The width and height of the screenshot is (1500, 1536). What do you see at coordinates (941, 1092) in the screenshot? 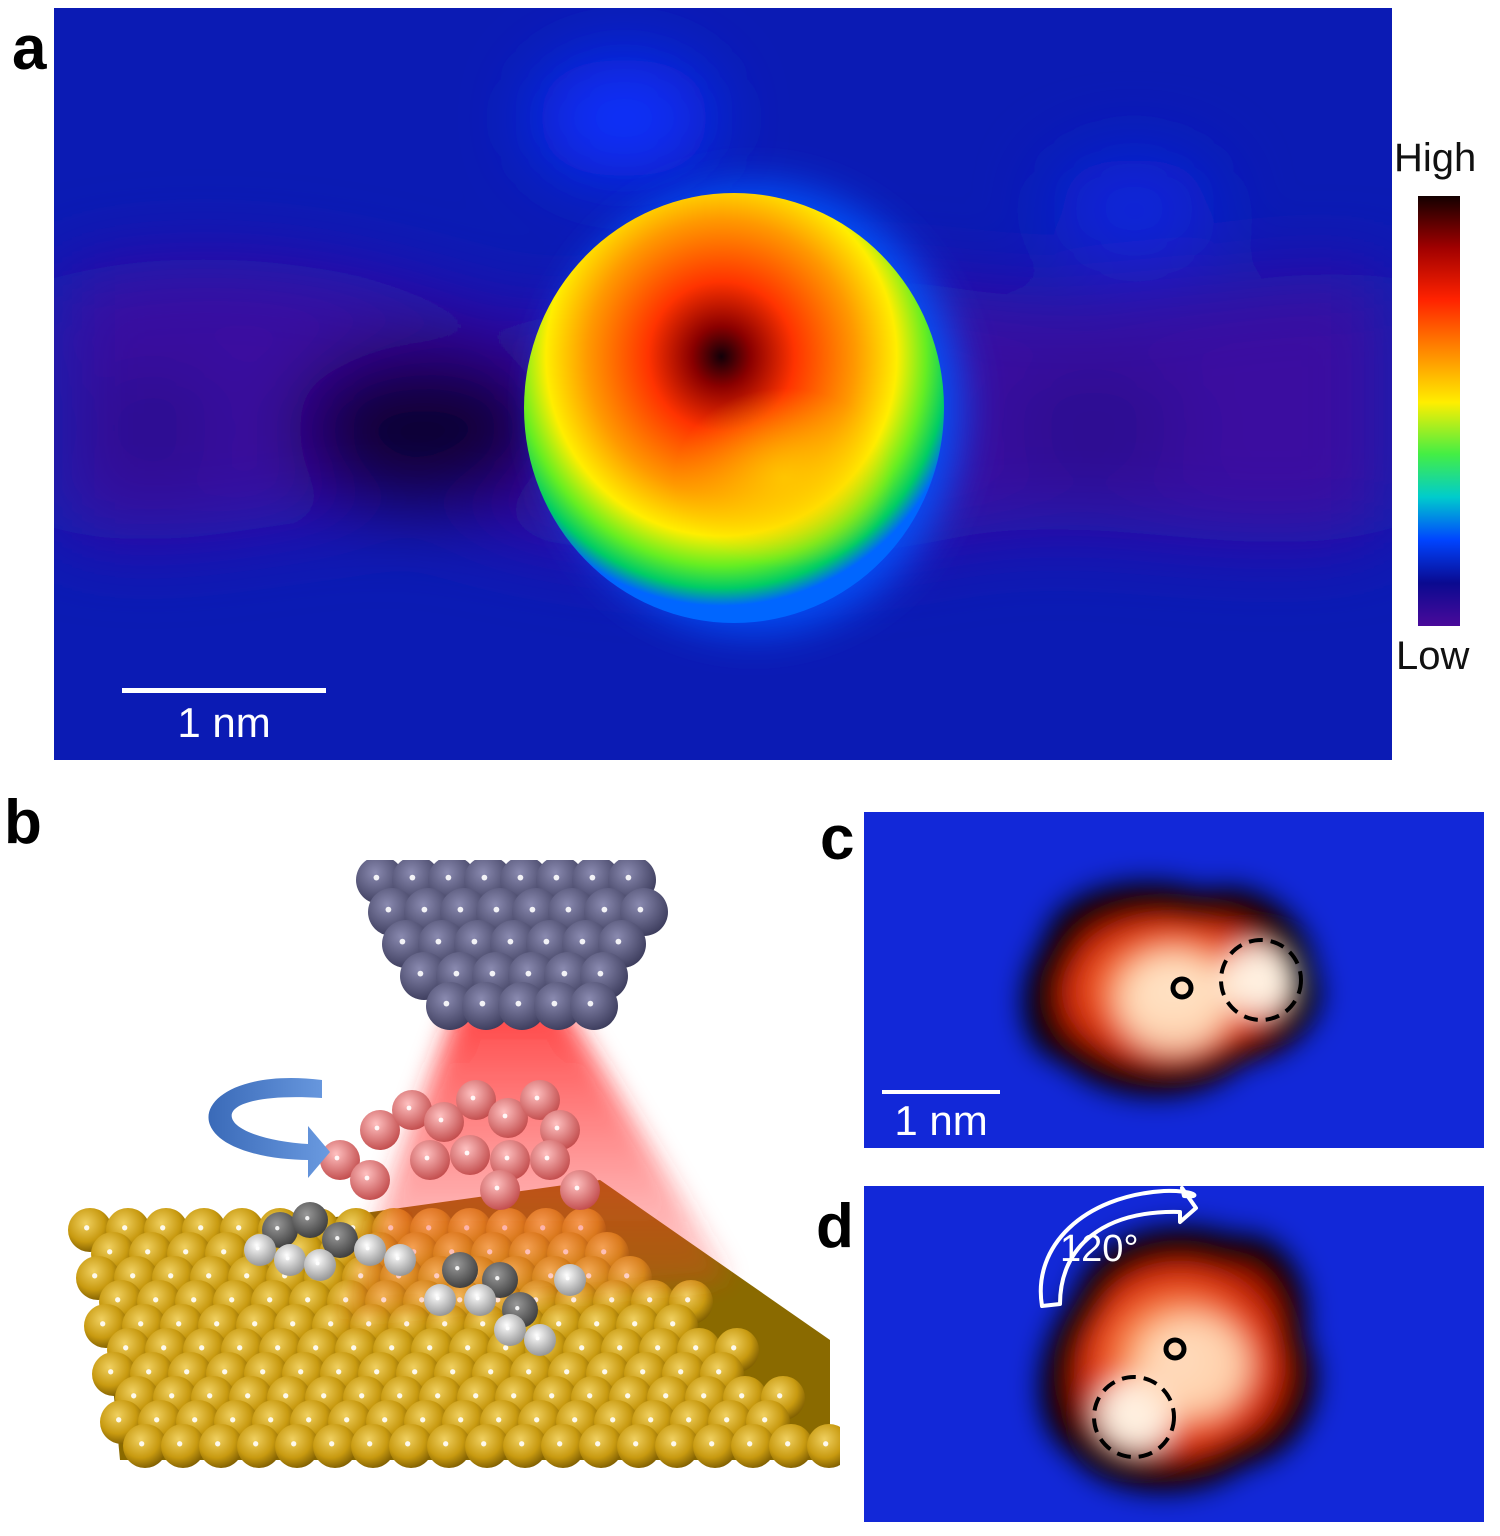
I see `scale-bar-c` at bounding box center [941, 1092].